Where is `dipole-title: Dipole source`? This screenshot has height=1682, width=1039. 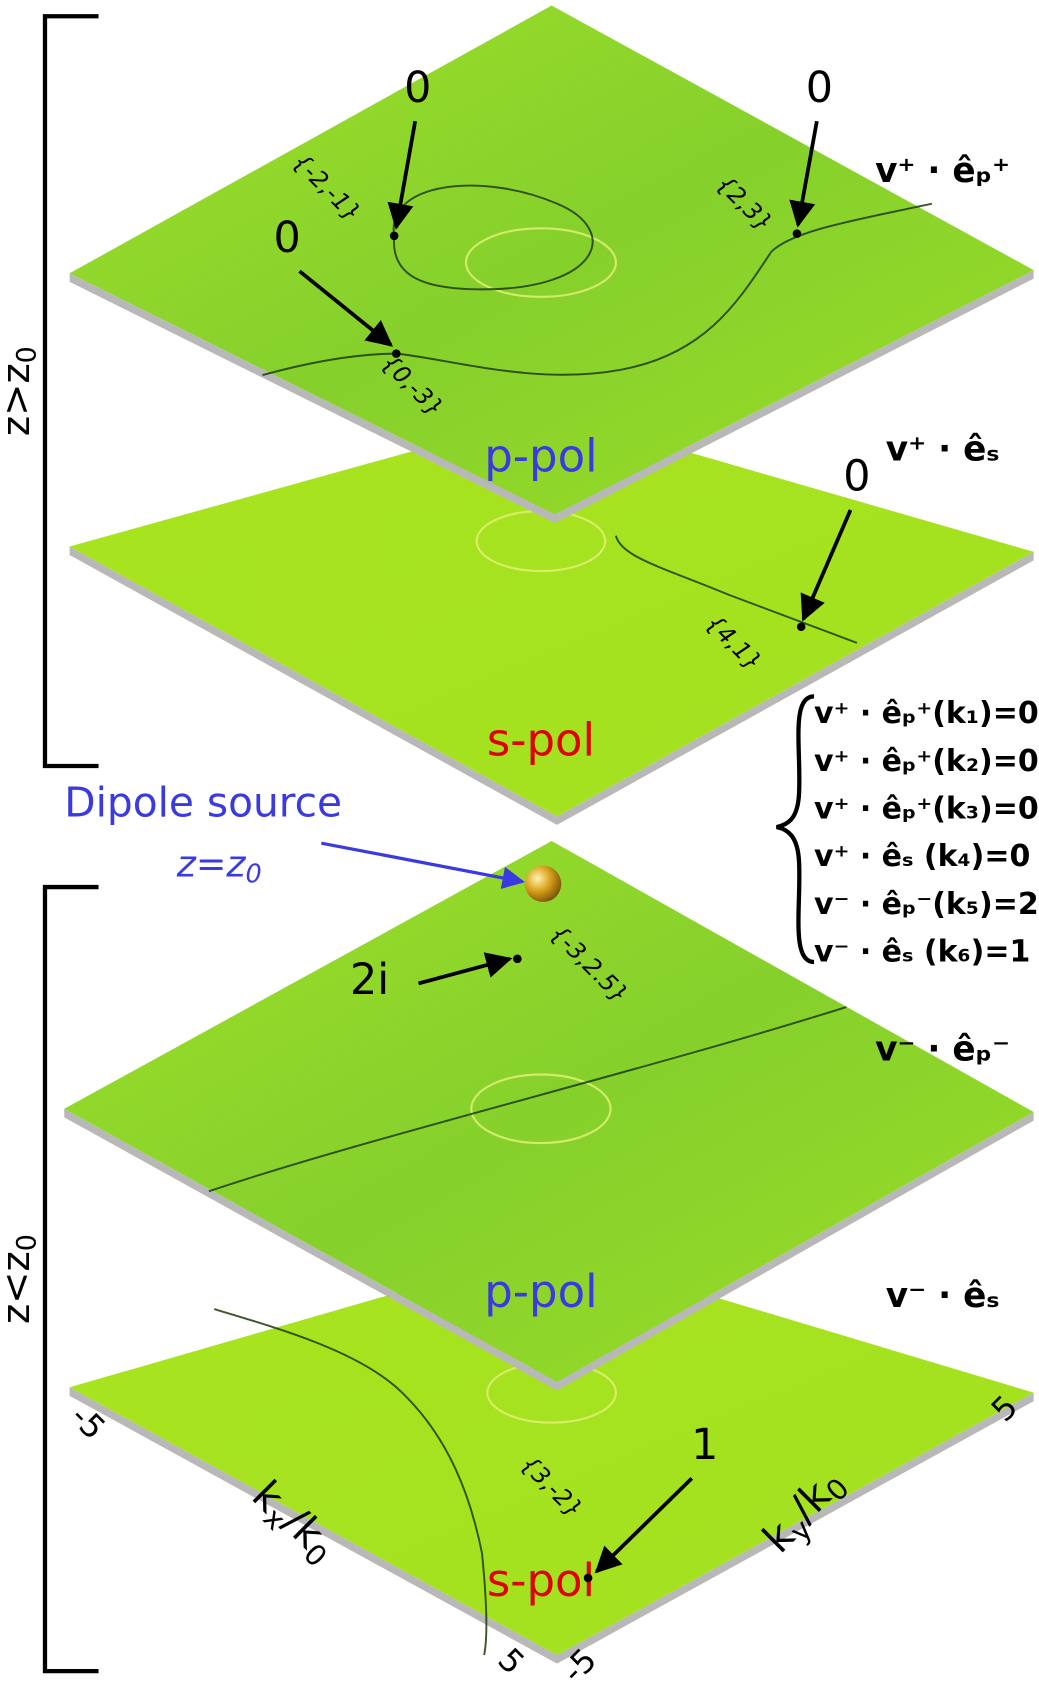 dipole-title: Dipole source is located at coordinates (203, 802).